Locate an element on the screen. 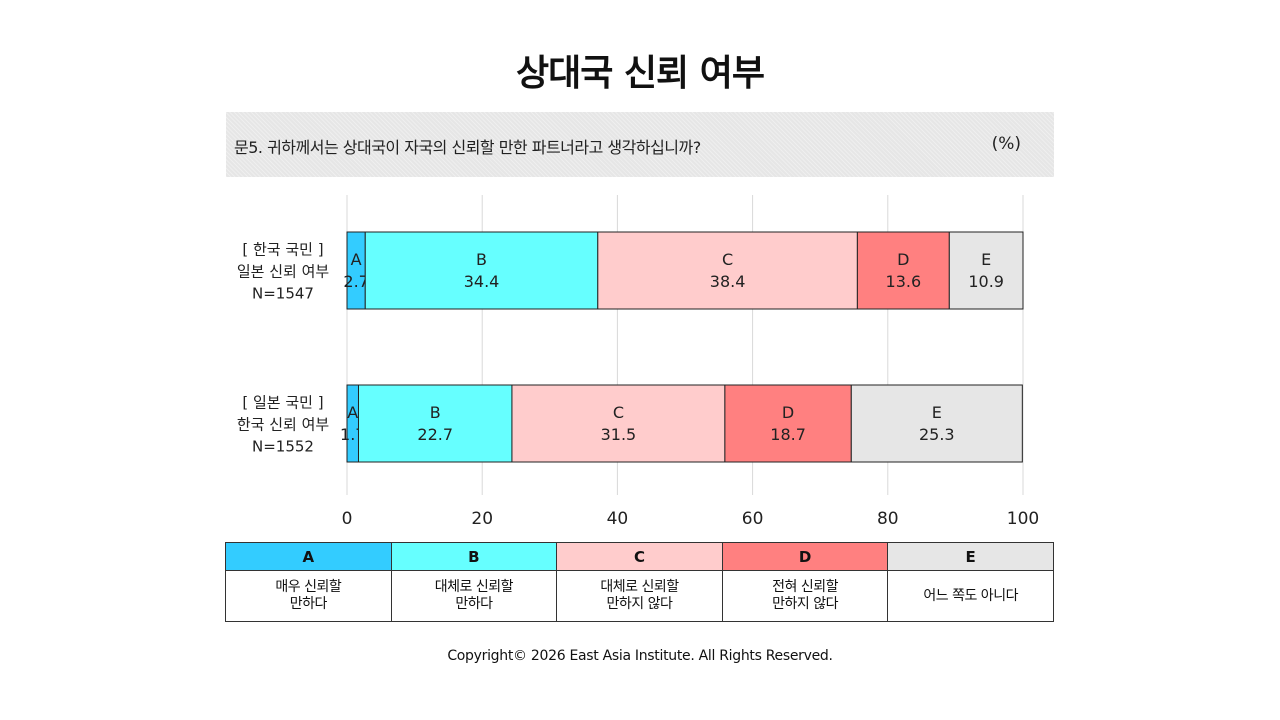  legend-col-e: E 어느 쪽도 아니다 is located at coordinates (971, 582).